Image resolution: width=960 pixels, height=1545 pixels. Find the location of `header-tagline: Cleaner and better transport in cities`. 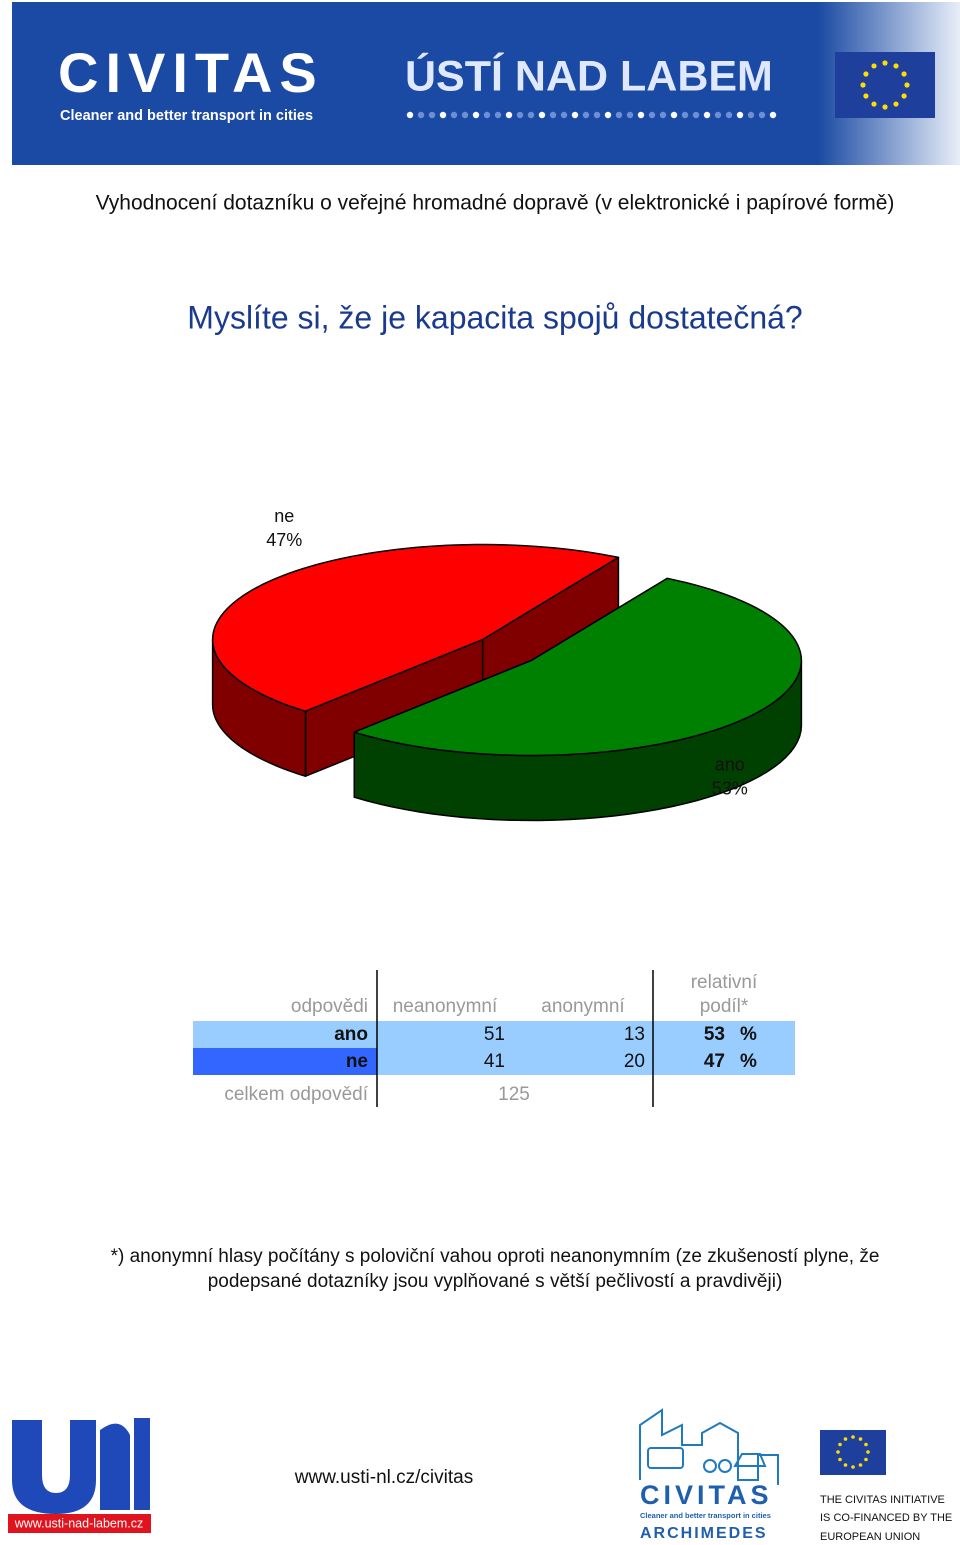

header-tagline: Cleaner and better transport in cities is located at coordinates (186, 116).